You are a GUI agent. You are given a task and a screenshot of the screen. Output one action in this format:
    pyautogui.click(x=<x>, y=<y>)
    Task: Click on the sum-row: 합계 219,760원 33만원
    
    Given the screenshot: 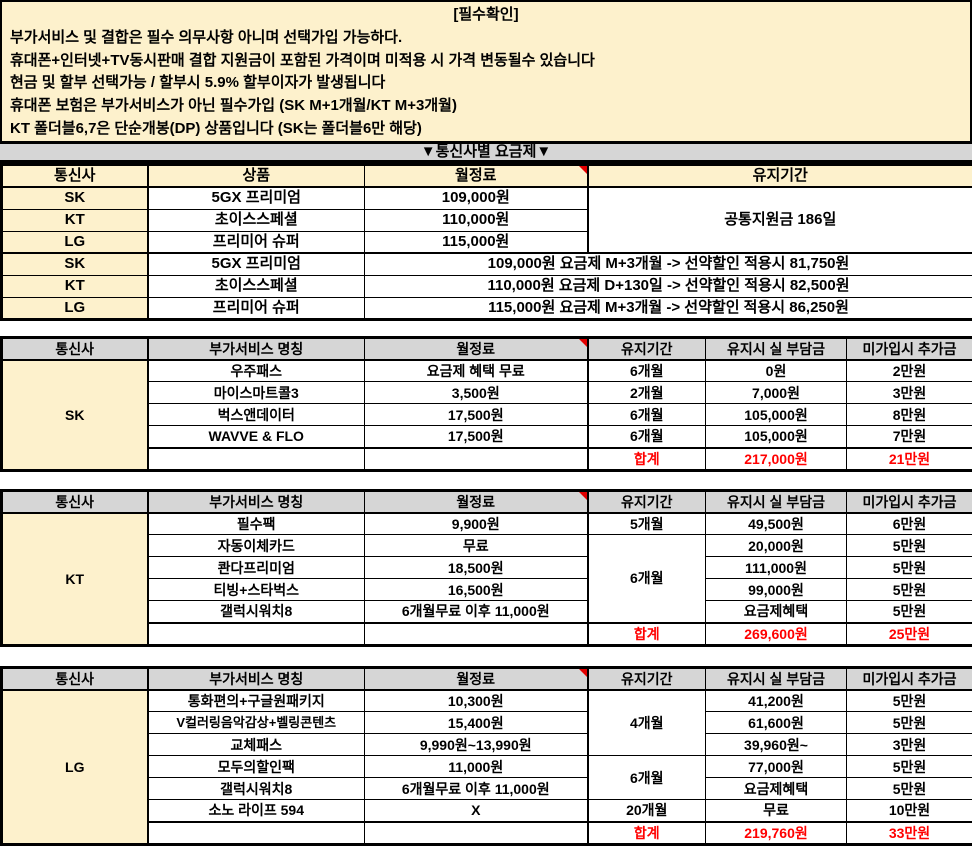 What is the action you would take?
    pyautogui.click(x=487, y=832)
    